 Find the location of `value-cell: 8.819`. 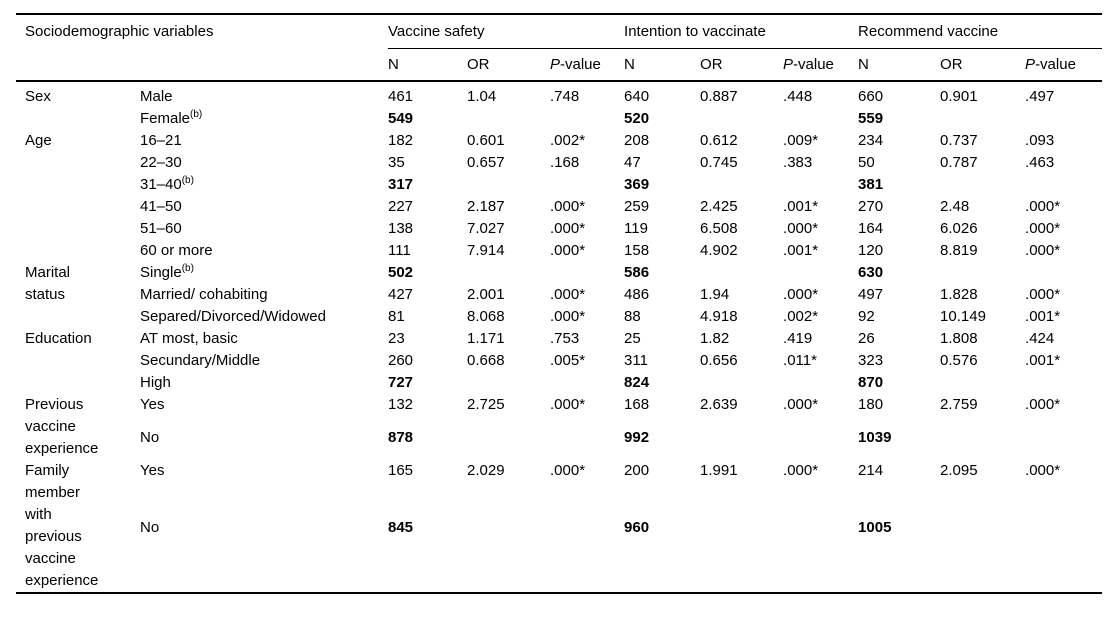

value-cell: 8.819 is located at coordinates (959, 250).